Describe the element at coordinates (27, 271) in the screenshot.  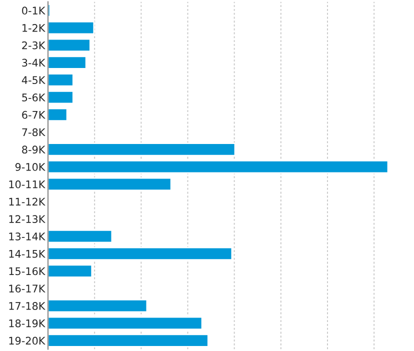
I see `y-tick-label: 15-16K` at that location.